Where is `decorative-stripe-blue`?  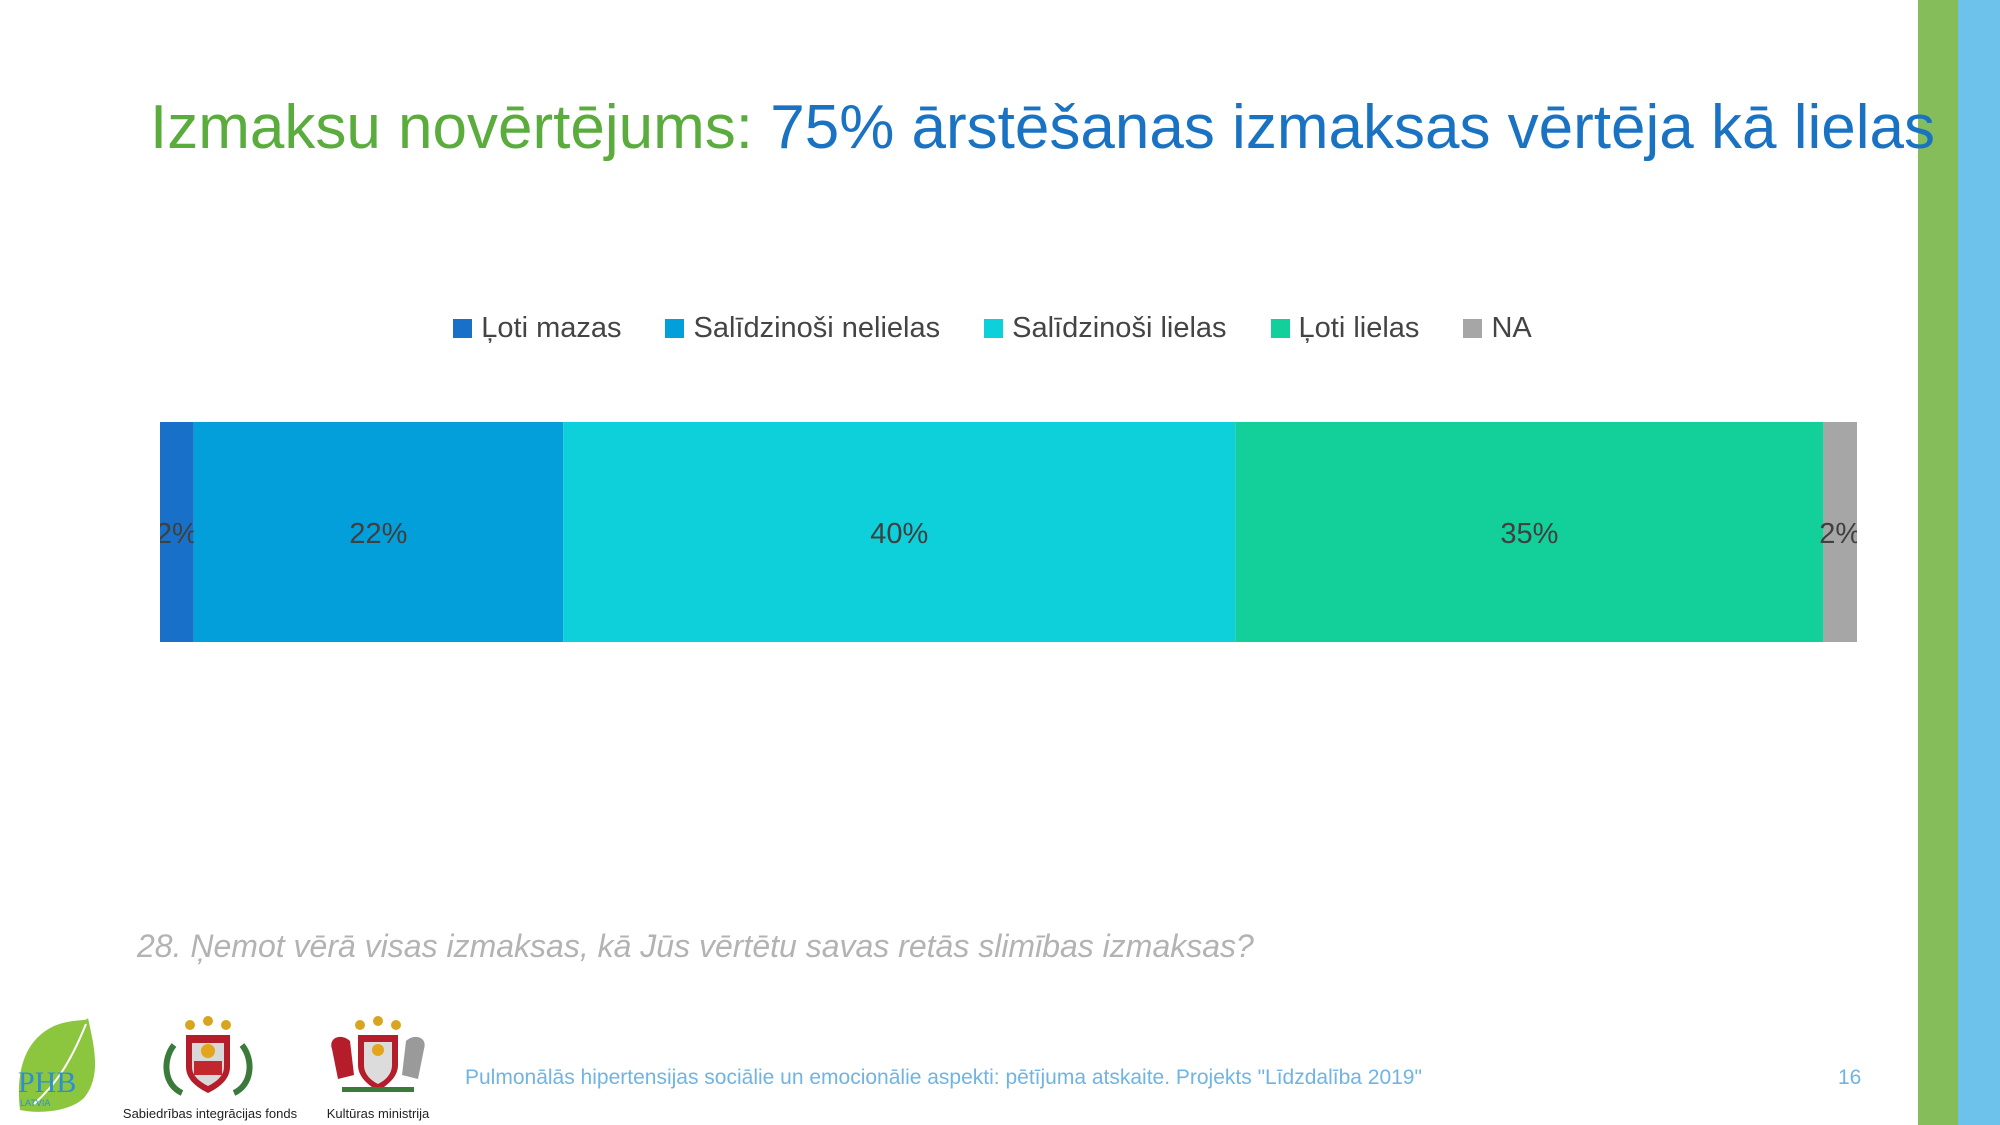
decorative-stripe-blue is located at coordinates (1979, 562).